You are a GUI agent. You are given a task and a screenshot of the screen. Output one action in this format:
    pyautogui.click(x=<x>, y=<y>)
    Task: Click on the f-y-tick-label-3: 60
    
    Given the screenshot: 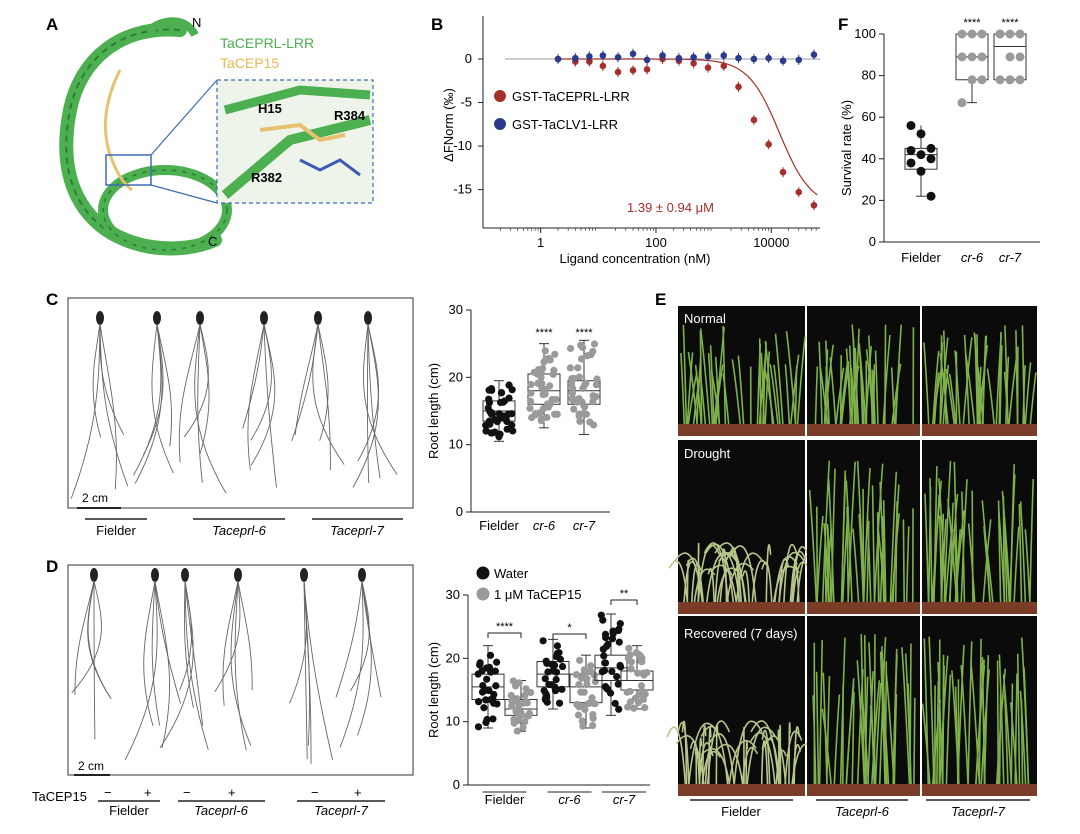 What is the action you would take?
    pyautogui.click(x=869, y=116)
    